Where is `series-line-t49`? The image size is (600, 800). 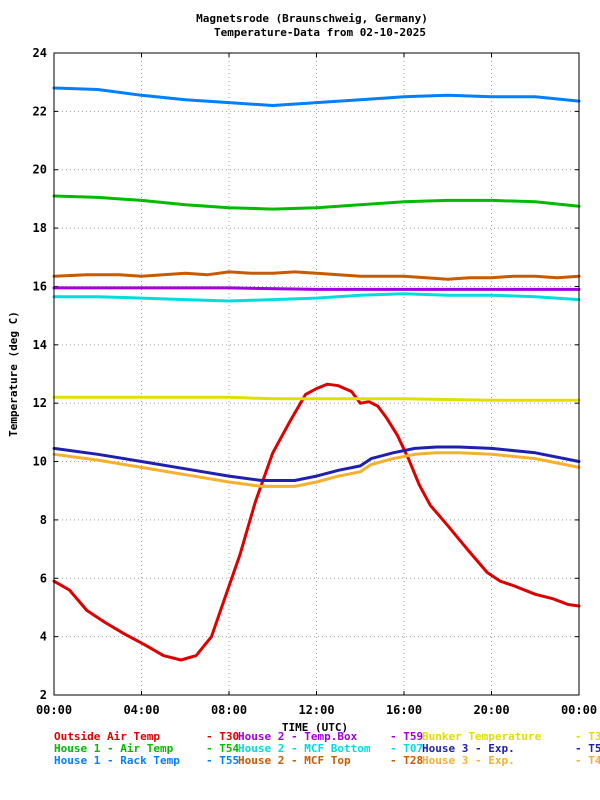 series-line-t49 is located at coordinates (316, 469).